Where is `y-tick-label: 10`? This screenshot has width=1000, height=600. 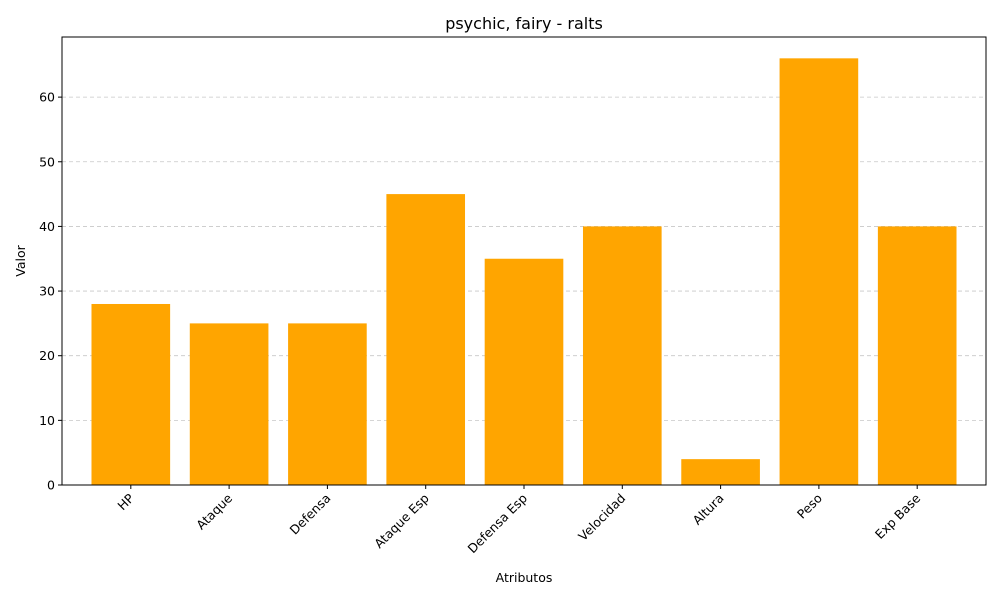
y-tick-label: 10 is located at coordinates (47, 420).